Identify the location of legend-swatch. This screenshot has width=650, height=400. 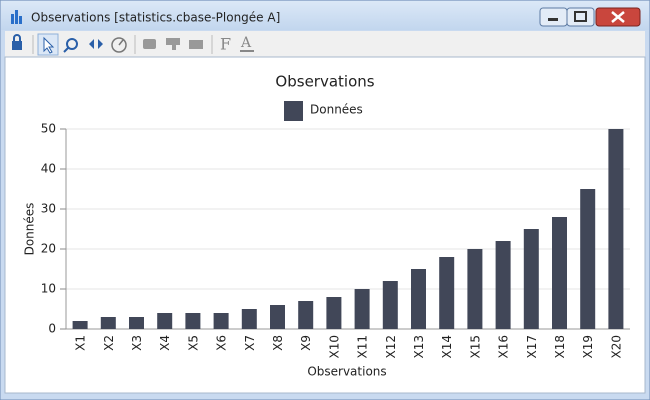
(293, 111).